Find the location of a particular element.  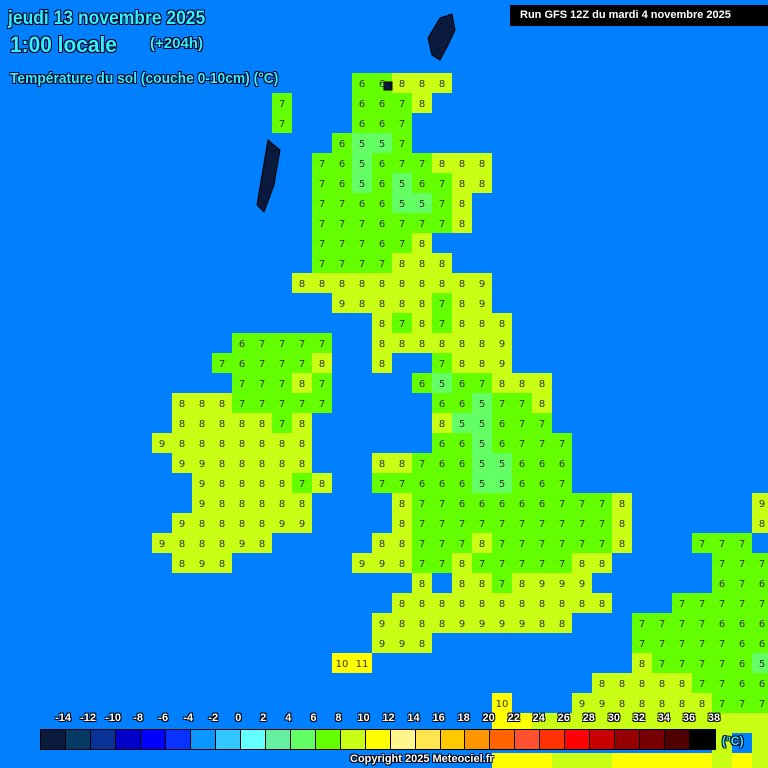

legend-label: 36 is located at coordinates (689, 718).